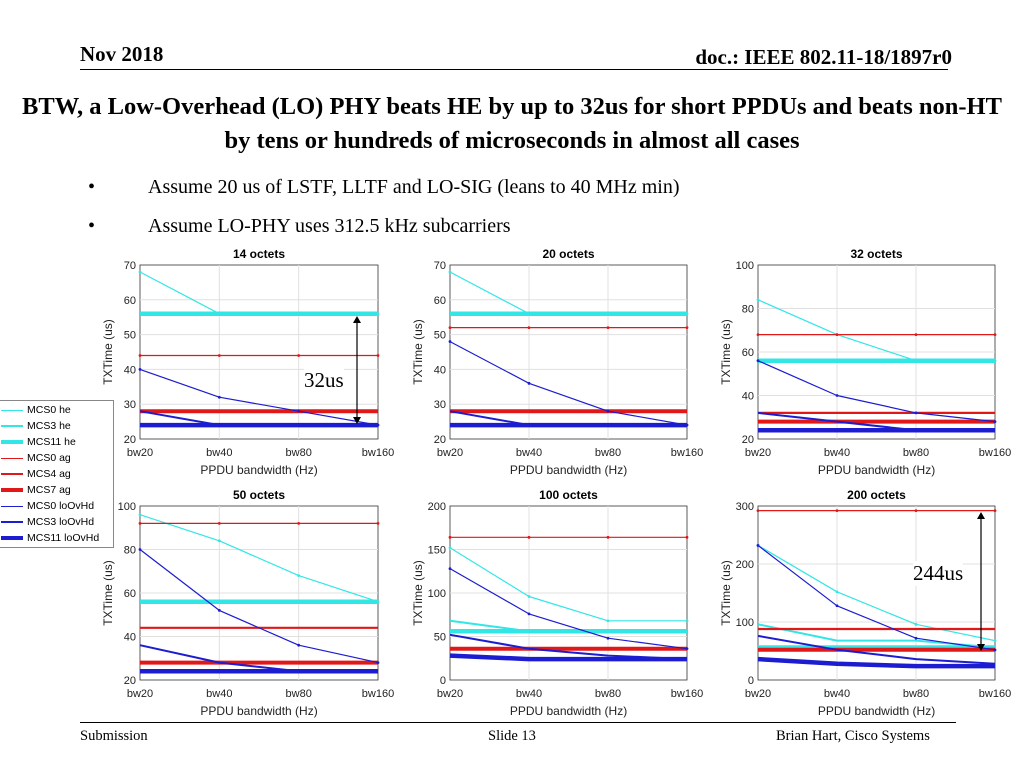  I want to click on legend-label: MCS3 he, so click(49, 426).